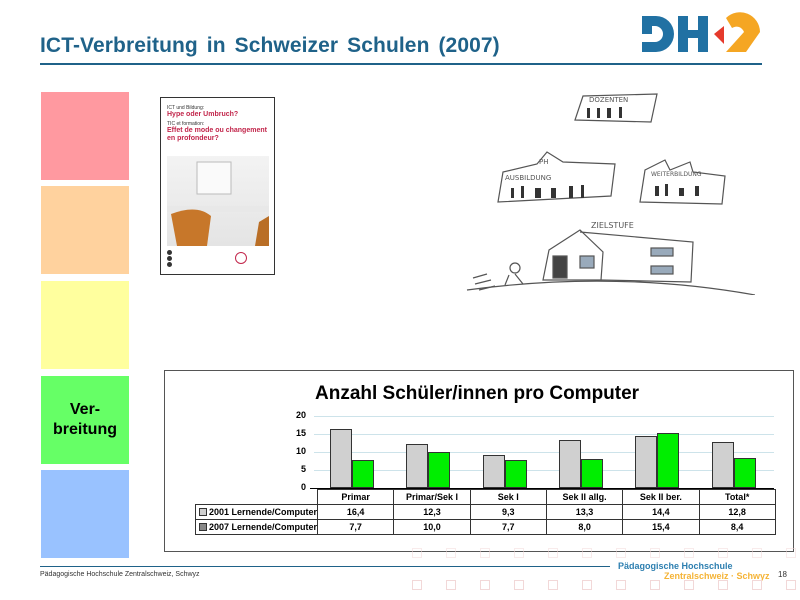 This screenshot has width=800, height=600. What do you see at coordinates (661, 497) in the screenshot?
I see `category-header: Sek II ber.` at bounding box center [661, 497].